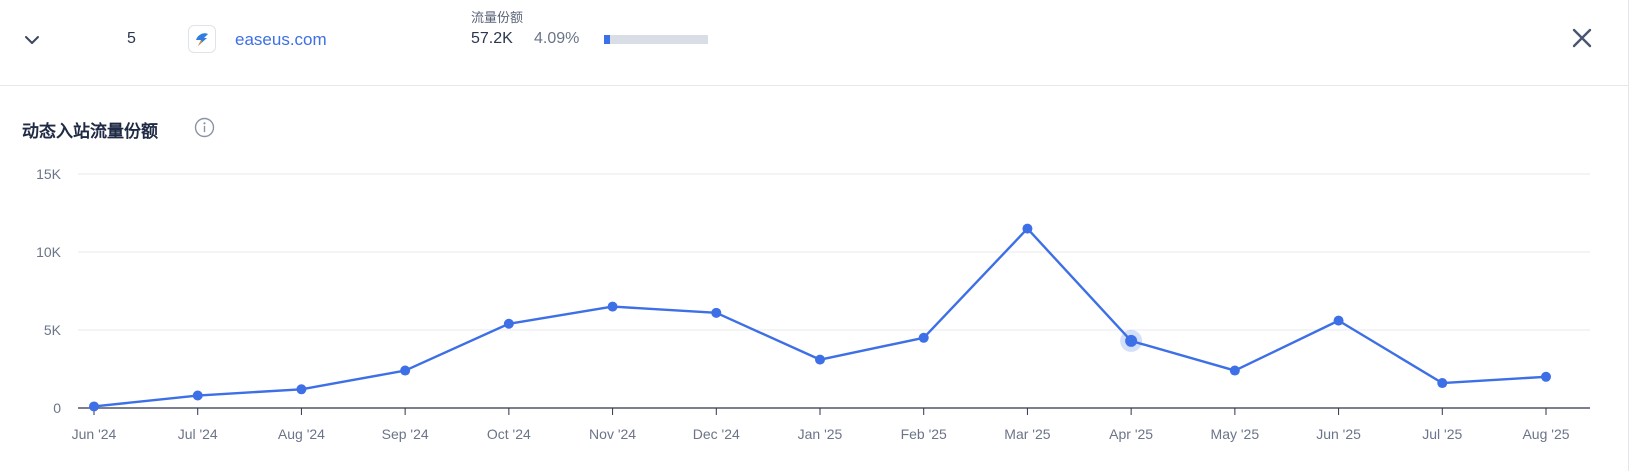 The height and width of the screenshot is (471, 1638). What do you see at coordinates (497, 16) in the screenshot?
I see `traffic-share-label: 流量份额` at bounding box center [497, 16].